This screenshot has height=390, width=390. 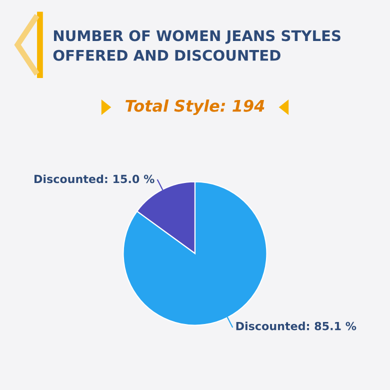 I want to click on slice-label: Discounted: 85.1 %, so click(x=296, y=326).